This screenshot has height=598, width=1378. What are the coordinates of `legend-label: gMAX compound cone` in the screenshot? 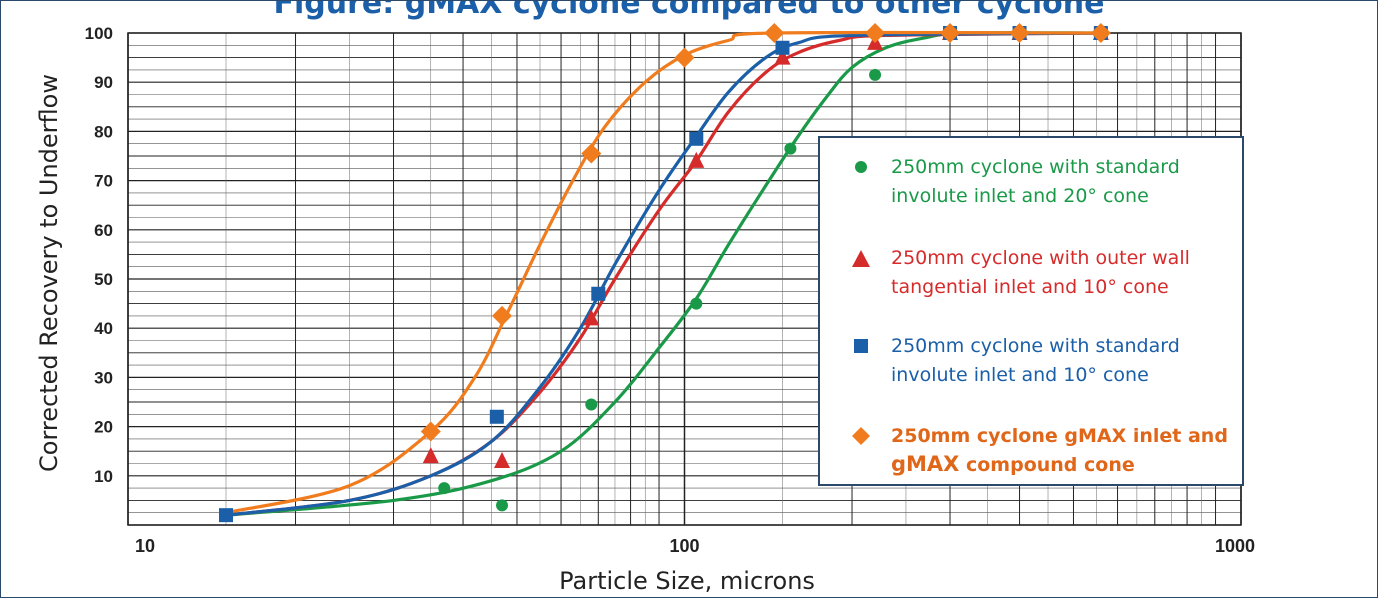 It's located at (1013, 464).